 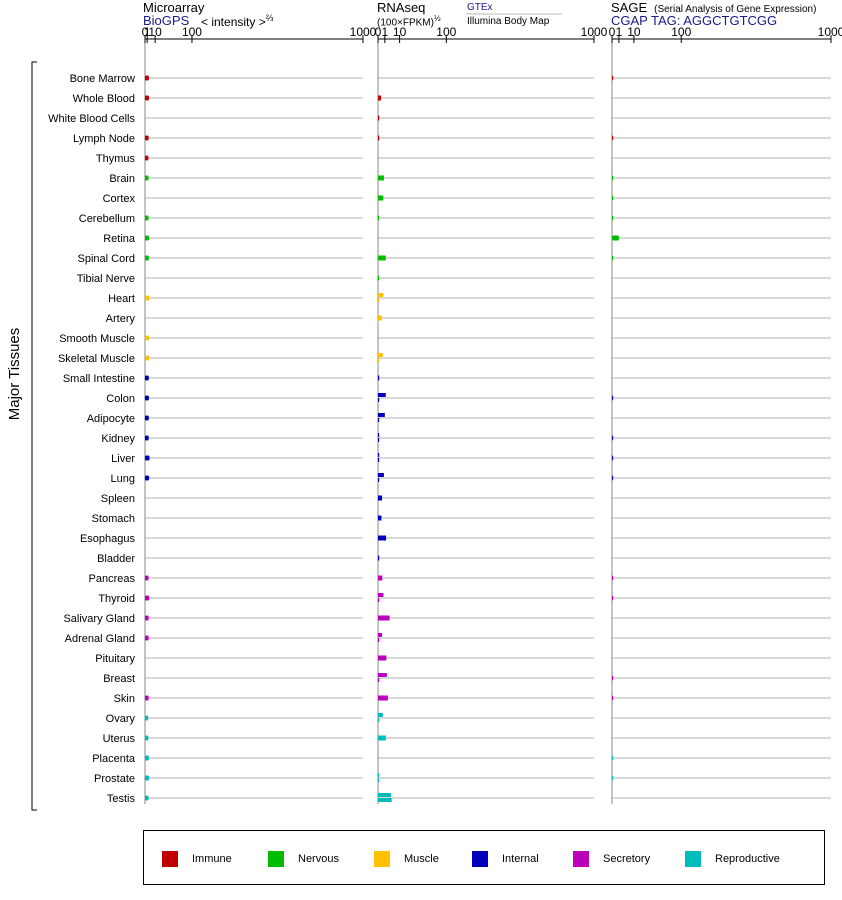 What do you see at coordinates (97, 339) in the screenshot?
I see `tissue-label: Smooth Muscle` at bounding box center [97, 339].